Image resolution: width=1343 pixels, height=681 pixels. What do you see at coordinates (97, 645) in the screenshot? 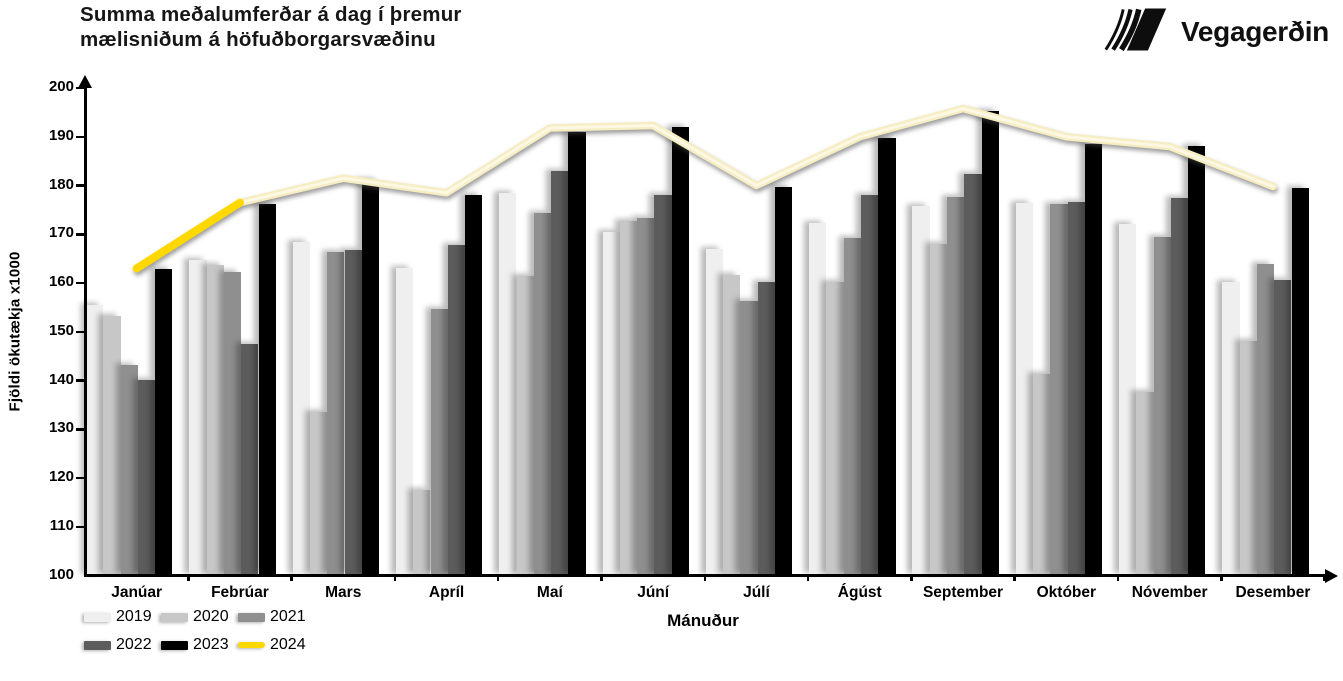
I see `legend-swatch-2022` at bounding box center [97, 645].